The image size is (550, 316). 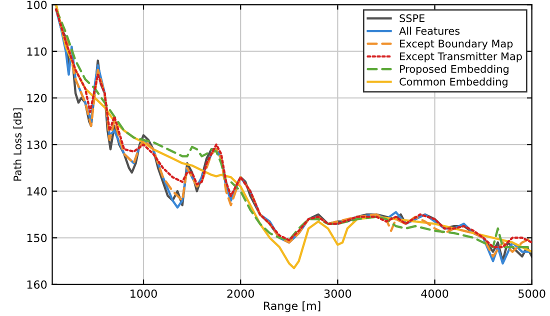 I want to click on x-tick-label: 2000, so click(x=240, y=293).